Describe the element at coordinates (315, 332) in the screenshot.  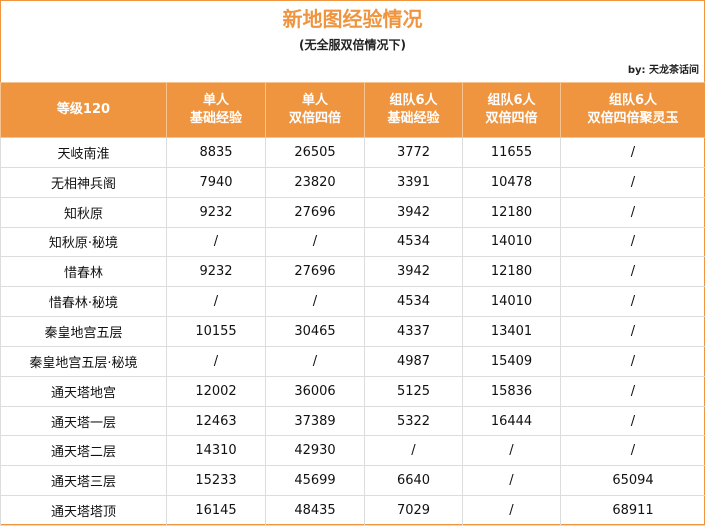
I see `value-cell: 30465` at that location.